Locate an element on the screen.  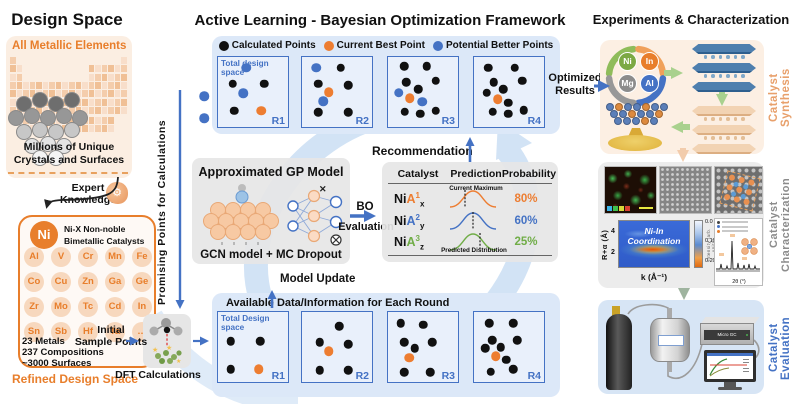
element-chip: Sn is located at coordinates (34, 332).